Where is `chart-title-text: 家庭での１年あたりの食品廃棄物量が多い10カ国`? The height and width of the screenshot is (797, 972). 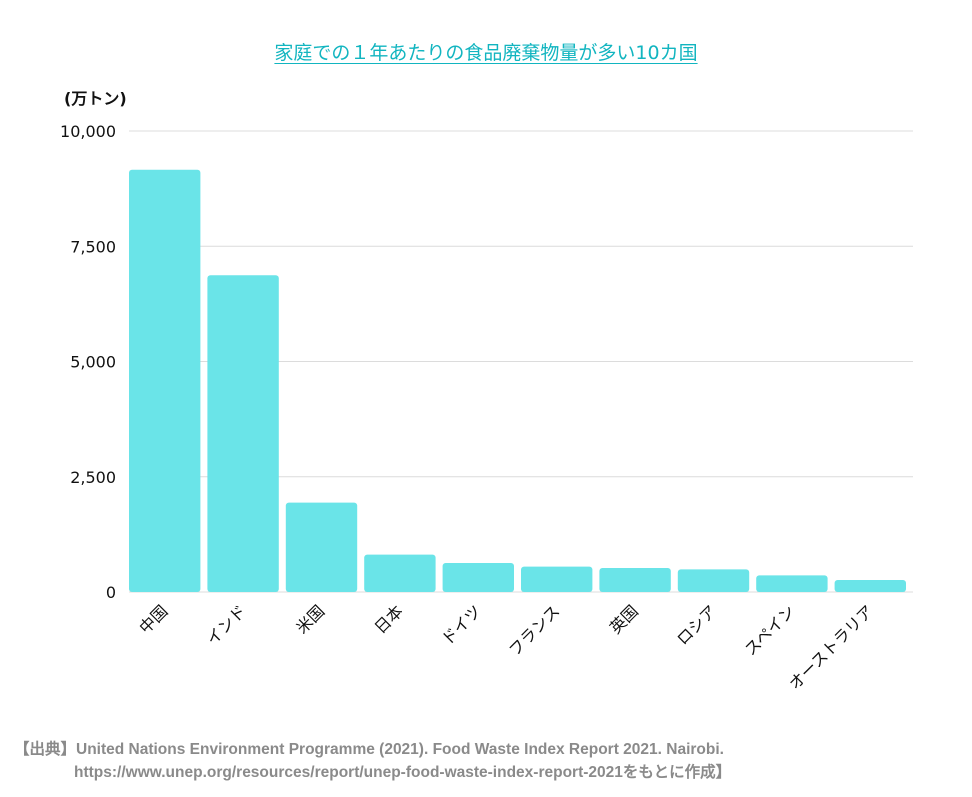
chart-title-text: 家庭での１年あたりの食品廃棄物量が多い10カ国 is located at coordinates (486, 53).